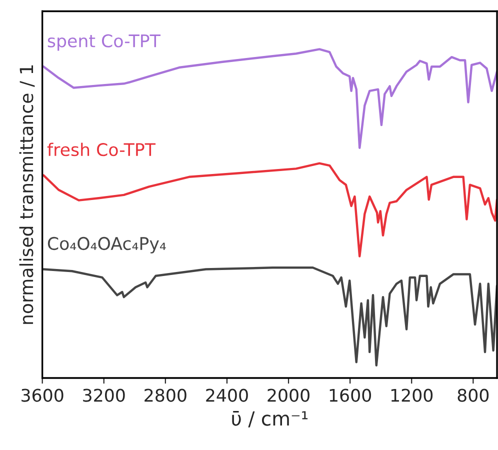 The image size is (498, 450). What do you see at coordinates (27, 194) in the screenshot?
I see `y-axis-title: normalised transmittance / 1` at bounding box center [27, 194].